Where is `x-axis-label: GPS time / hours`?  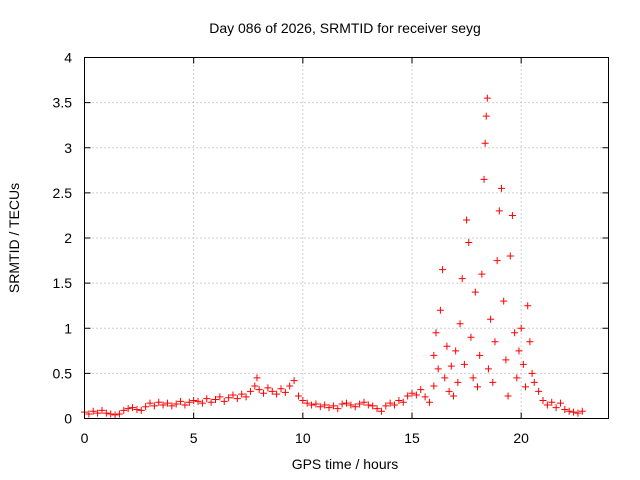 x-axis-label: GPS time / hours is located at coordinates (345, 464).